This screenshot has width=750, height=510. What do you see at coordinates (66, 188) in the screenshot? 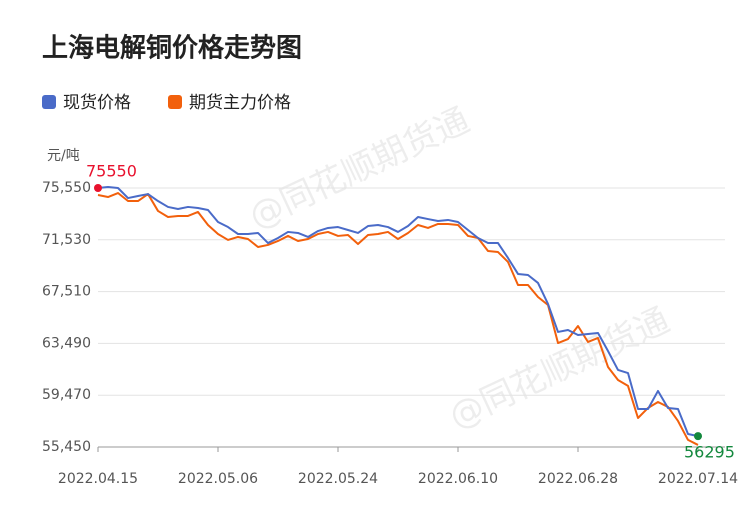
I see `y-tick-label: 75,550` at bounding box center [66, 188].